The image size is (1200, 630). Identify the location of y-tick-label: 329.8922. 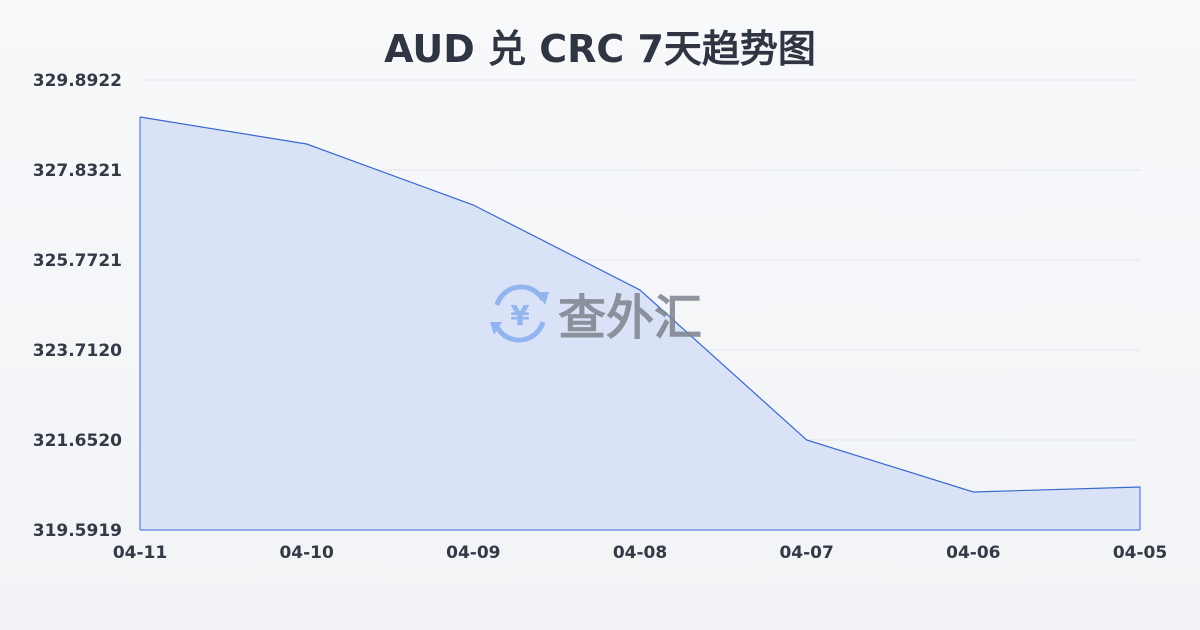
(77, 81).